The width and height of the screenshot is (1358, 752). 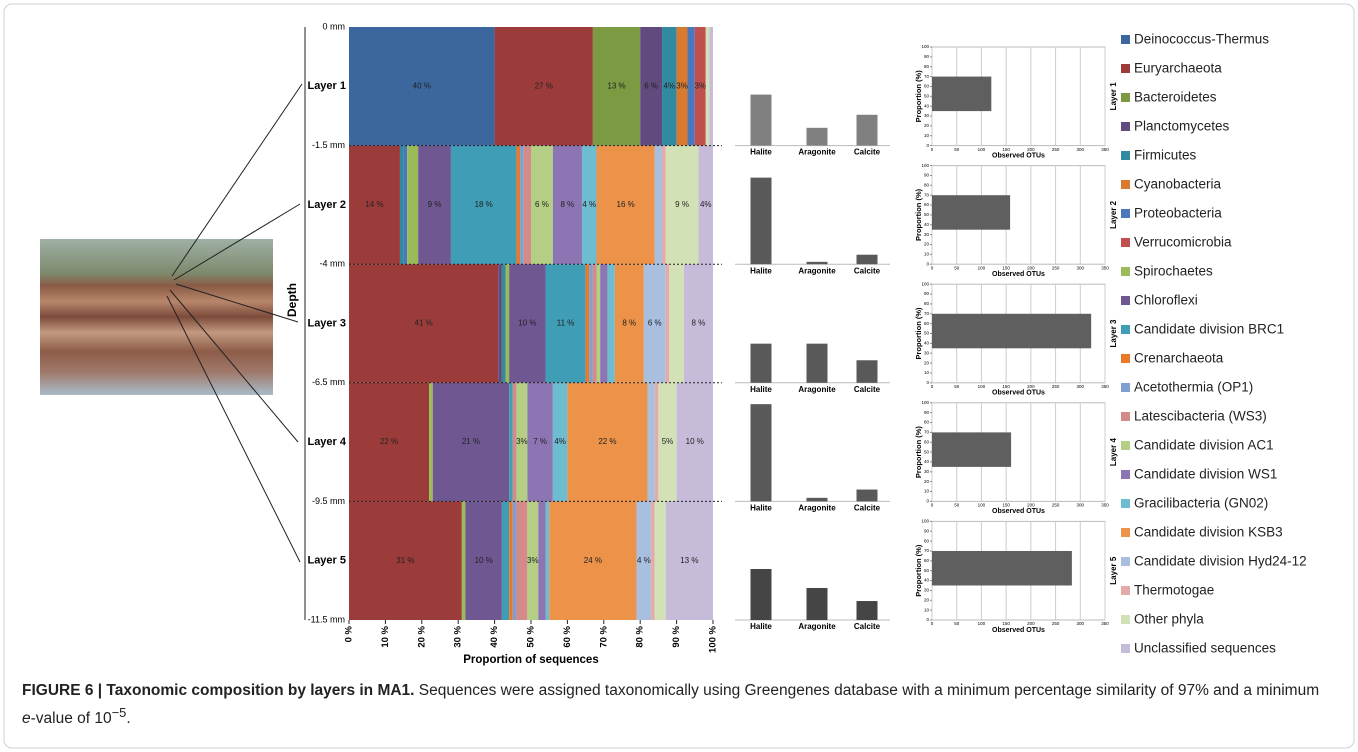 I want to click on data-label: 5%, so click(x=668, y=441).